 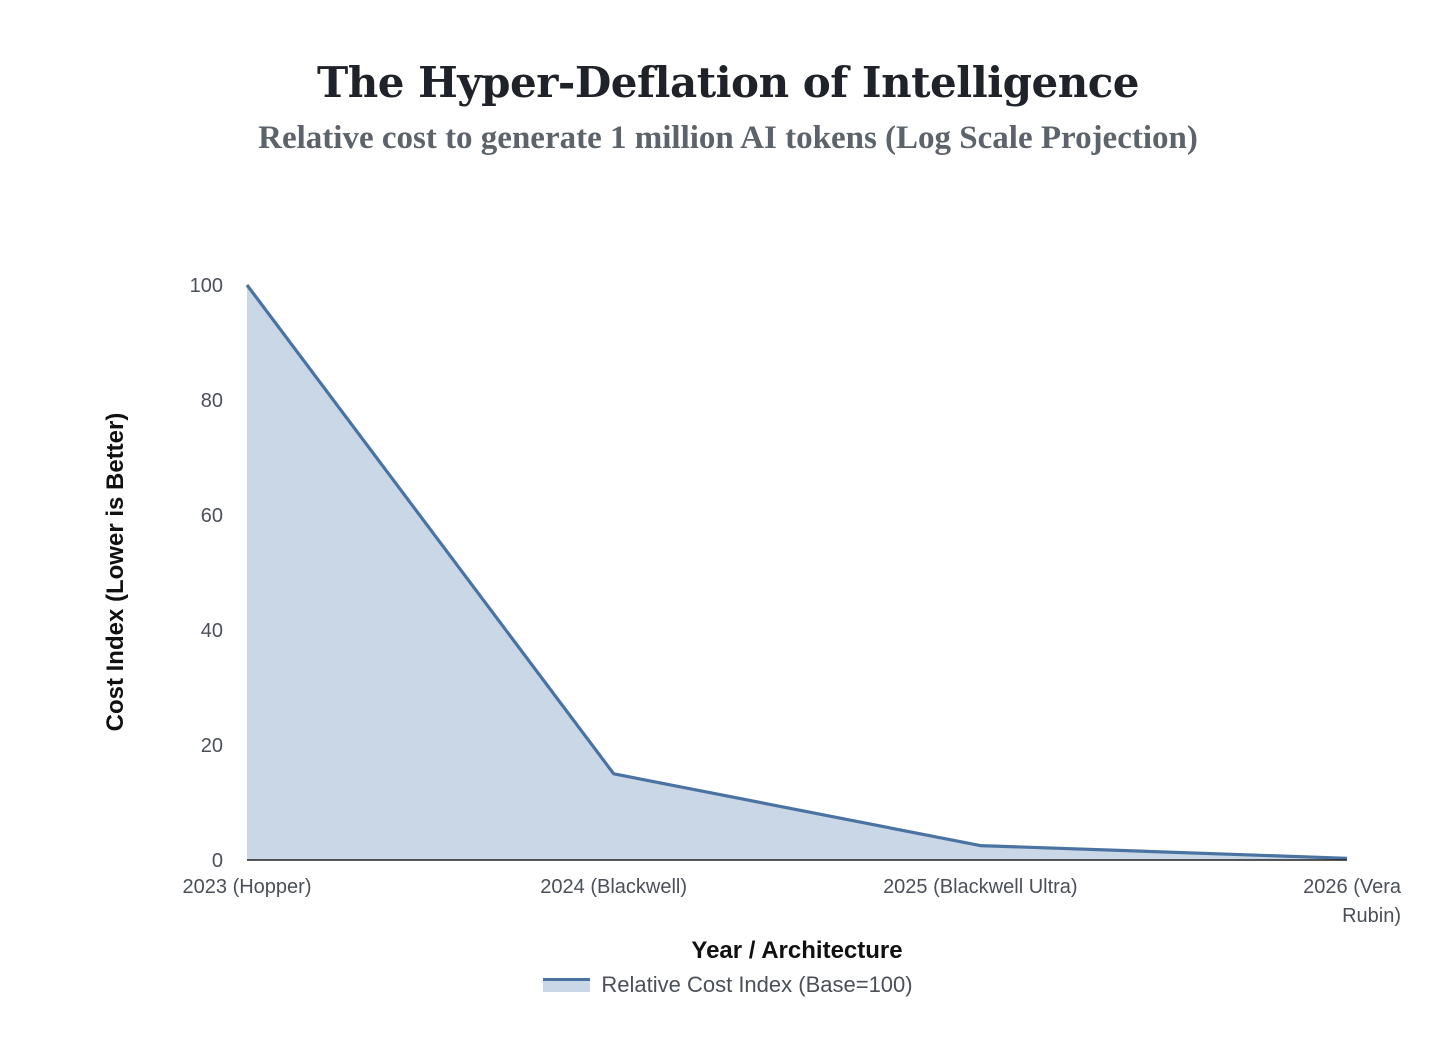 I want to click on x-tick-label-line: 2024 (Blackwell), so click(x=613, y=887).